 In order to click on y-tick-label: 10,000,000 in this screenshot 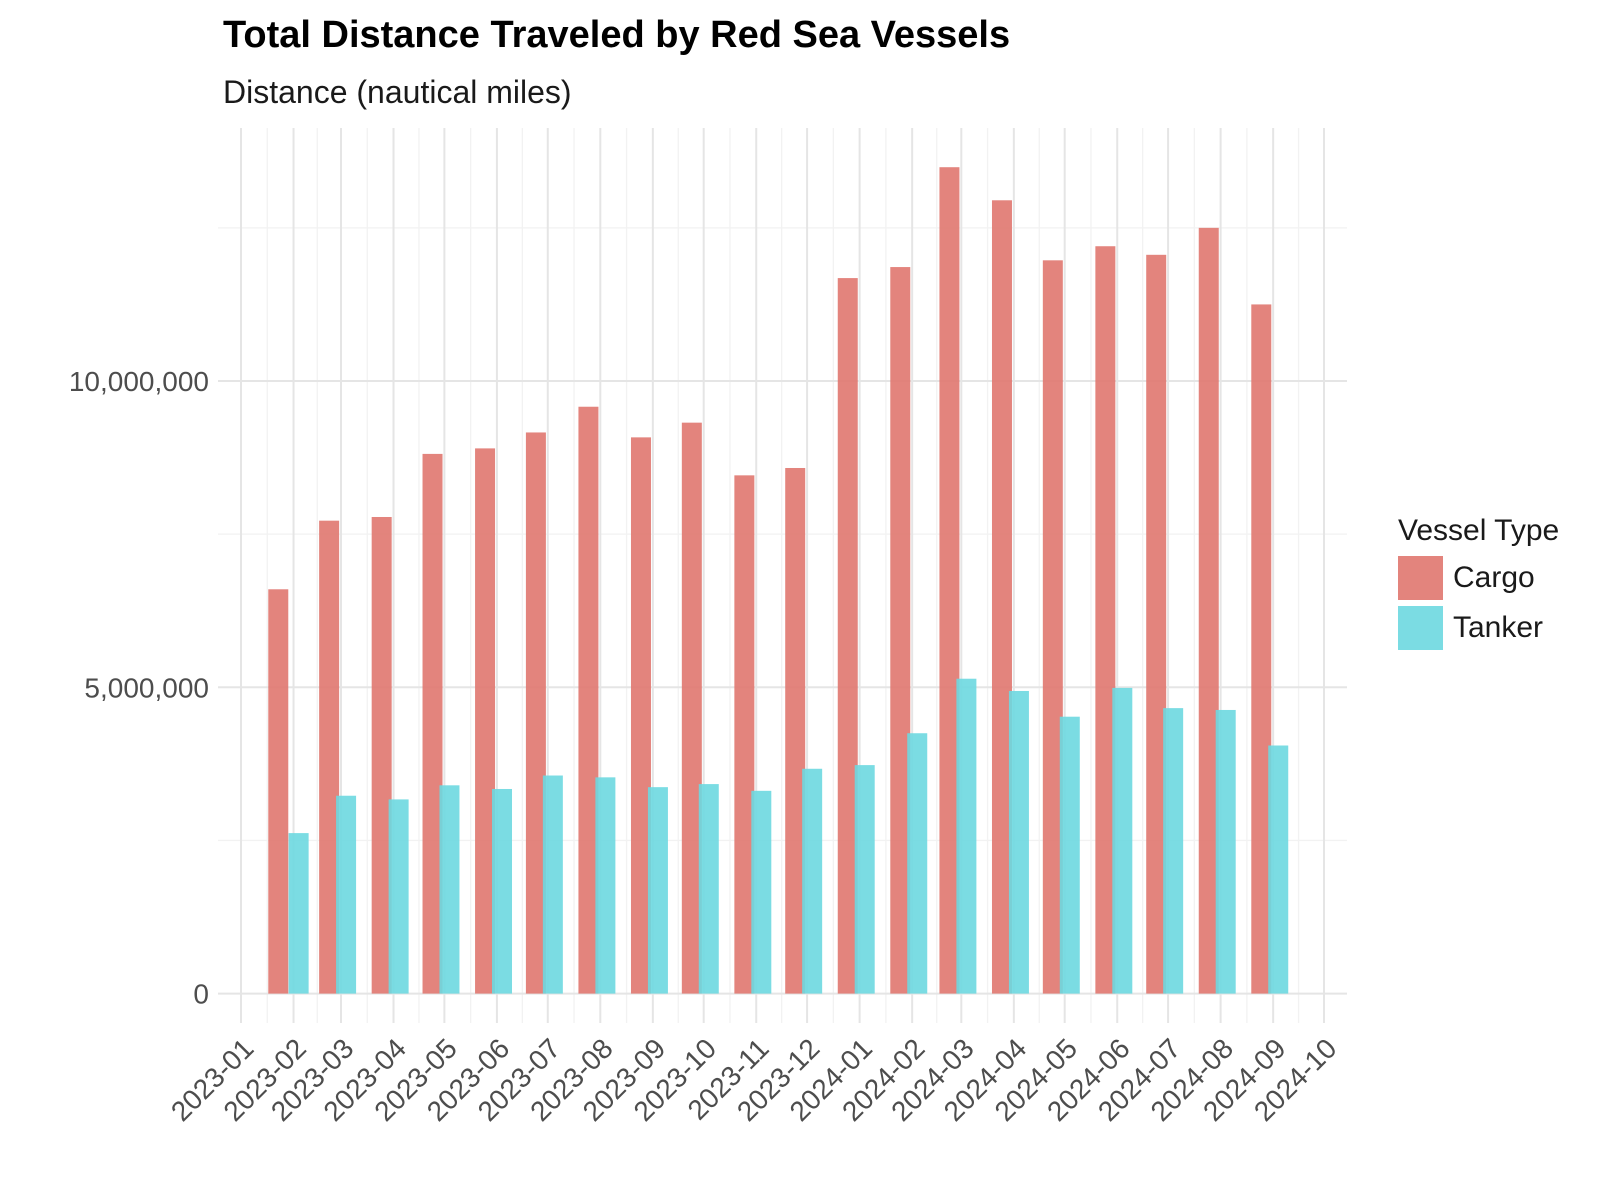, I will do `click(139, 381)`.